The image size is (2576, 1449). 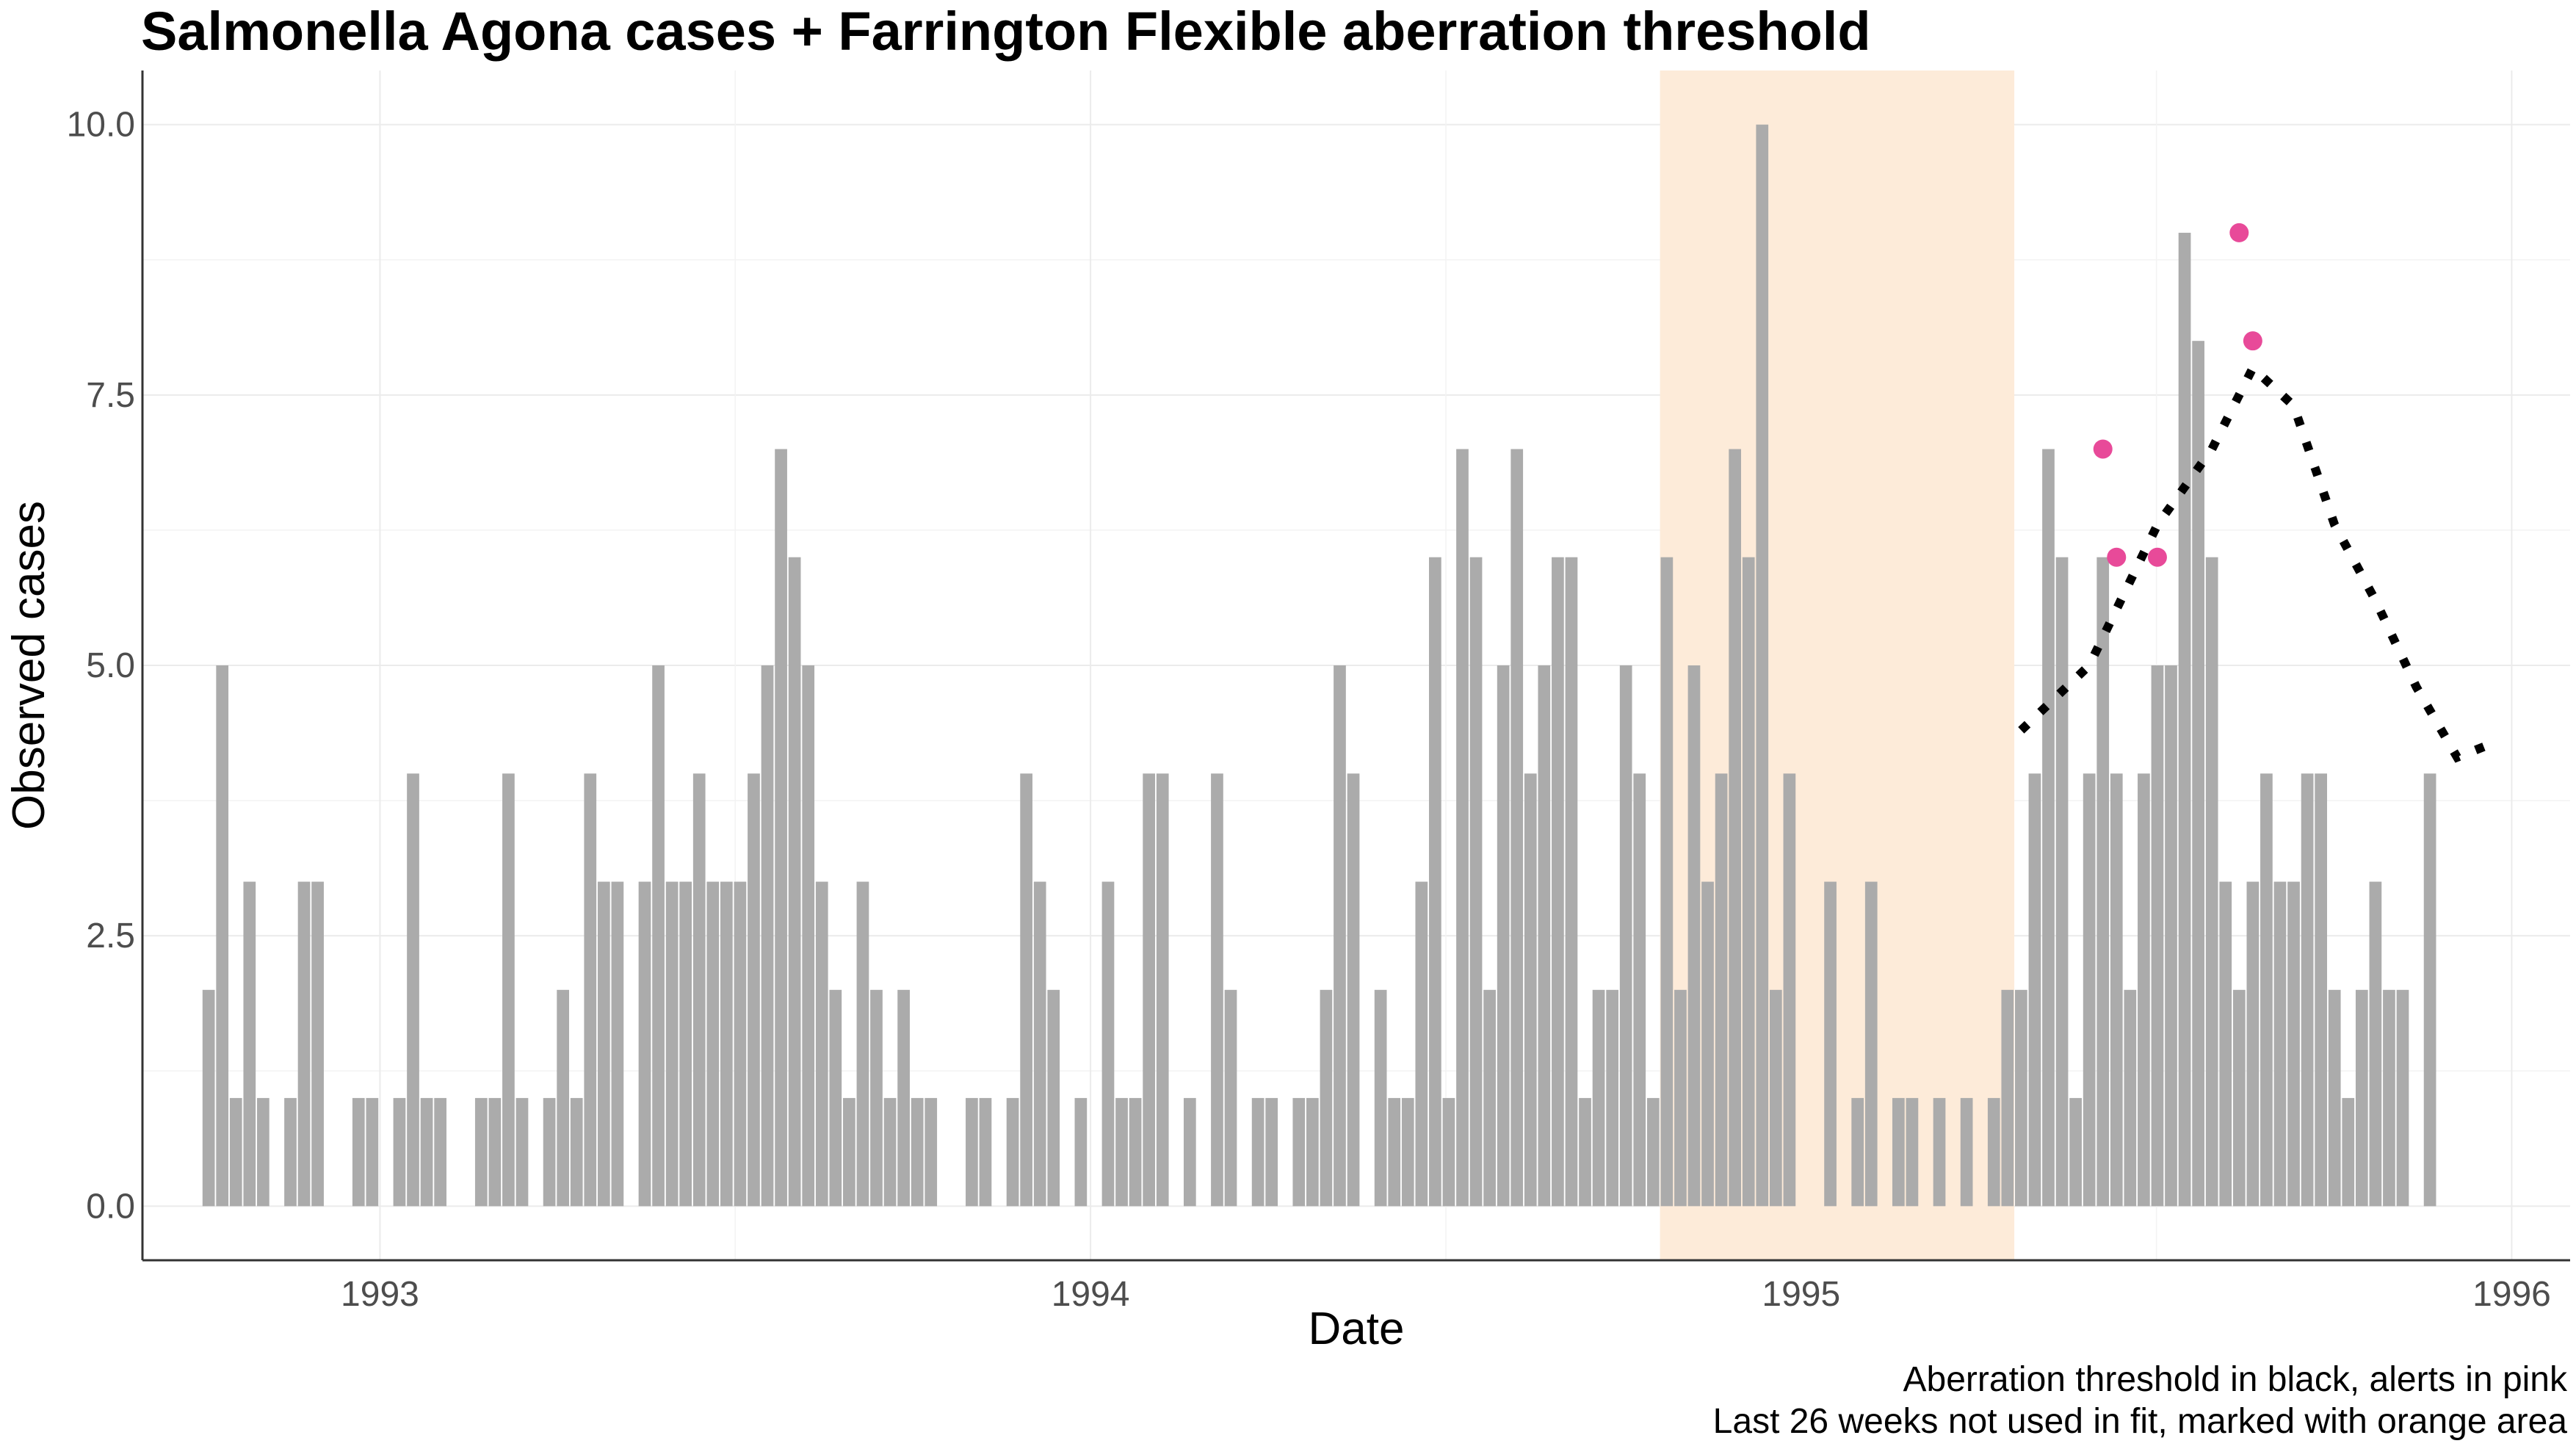 What do you see at coordinates (101, 125) in the screenshot?
I see `y-tick-label: 10.0` at bounding box center [101, 125].